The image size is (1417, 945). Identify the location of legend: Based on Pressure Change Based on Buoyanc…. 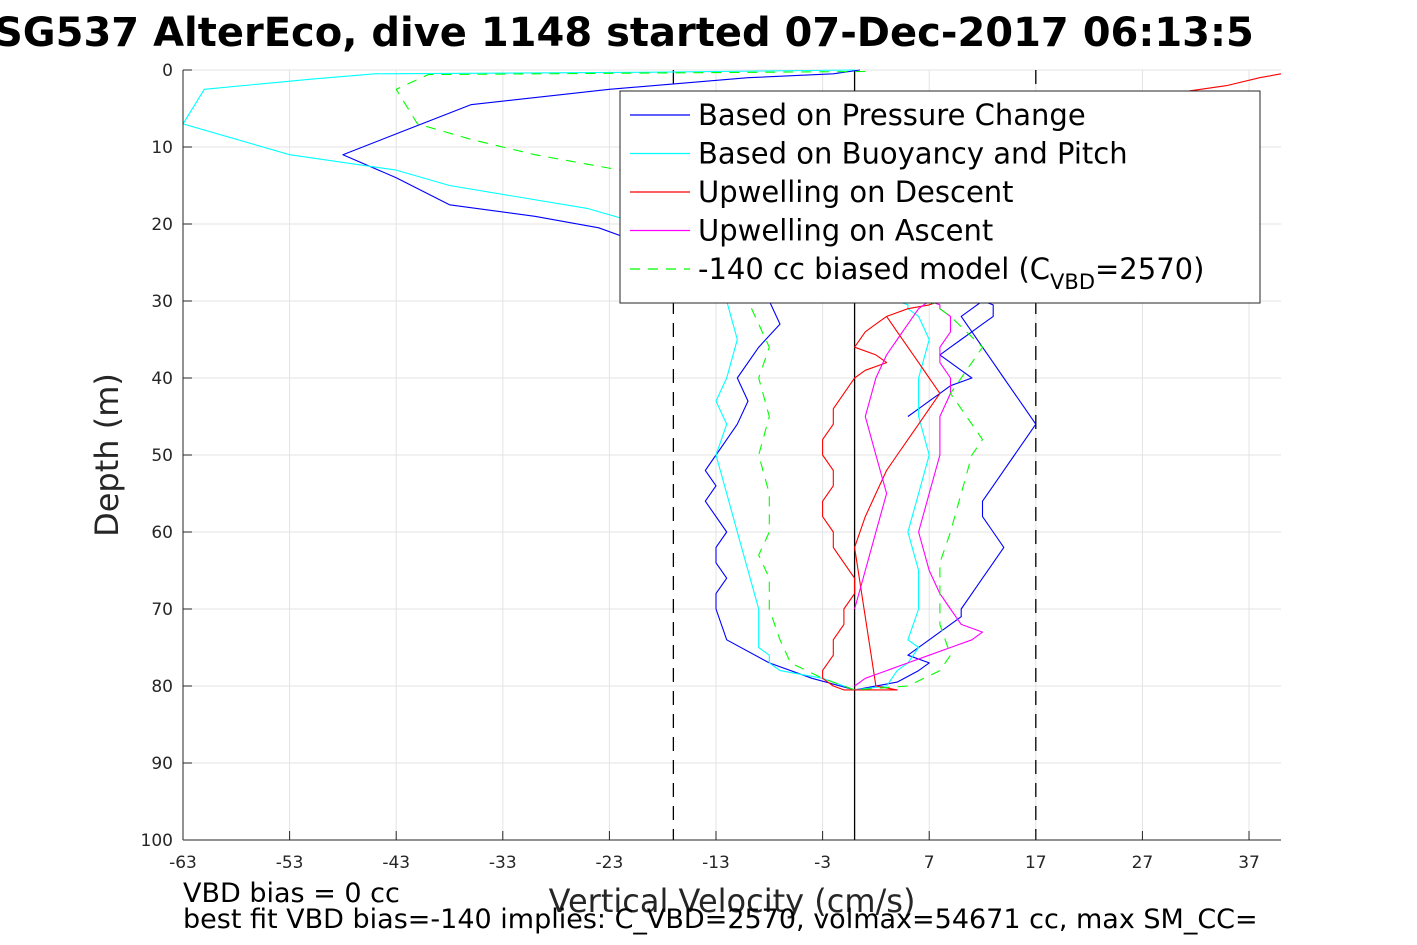
(940, 197).